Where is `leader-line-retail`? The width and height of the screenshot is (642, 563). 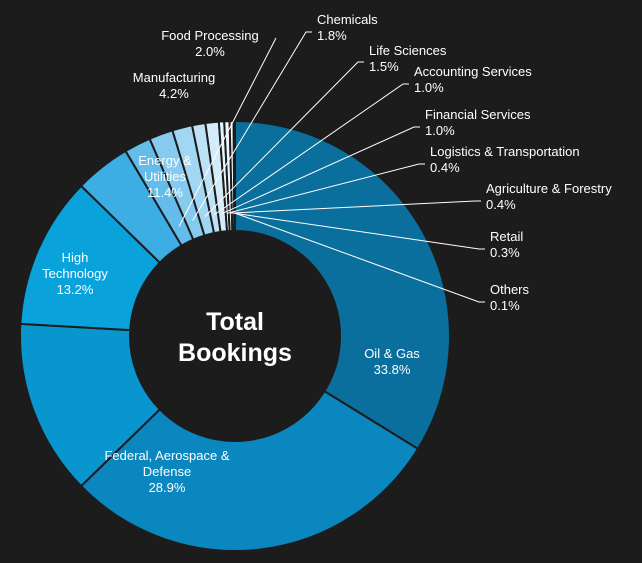
leader-line-retail is located at coordinates (358, 231).